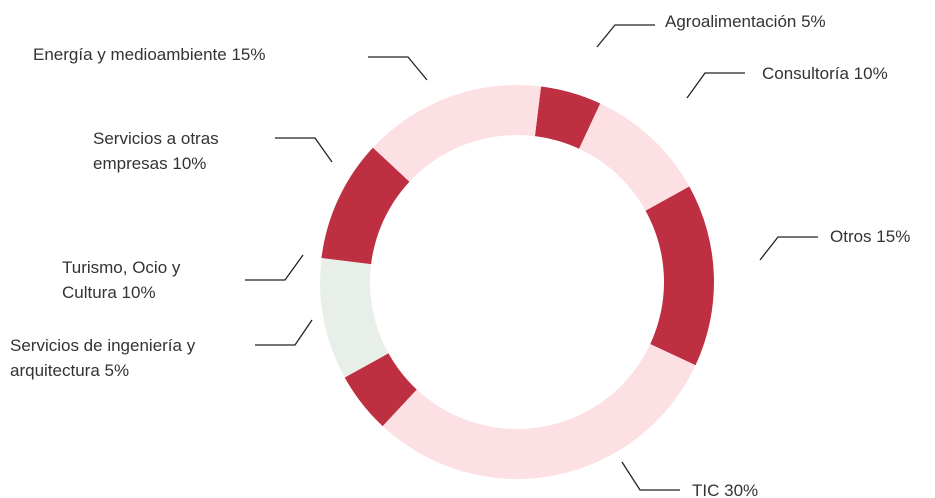 The height and width of the screenshot is (498, 935). I want to click on category: Servicios de ingeniería y arquitectura, so click(103, 358).